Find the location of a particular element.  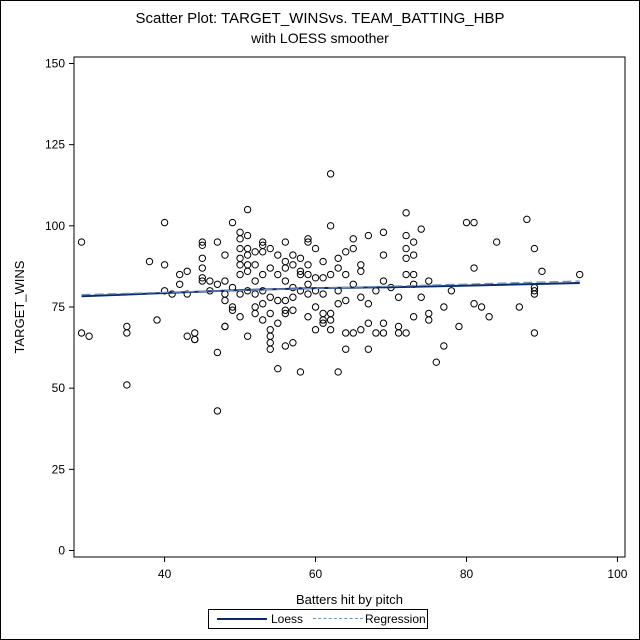

legend-swatch-loess is located at coordinates (242, 619).